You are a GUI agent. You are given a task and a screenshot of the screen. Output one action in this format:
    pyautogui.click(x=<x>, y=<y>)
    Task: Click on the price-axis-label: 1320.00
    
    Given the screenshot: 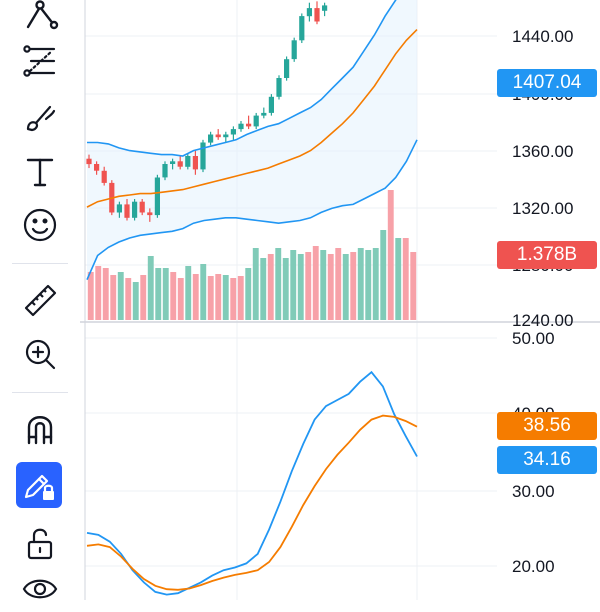 What is the action you would take?
    pyautogui.click(x=542, y=208)
    